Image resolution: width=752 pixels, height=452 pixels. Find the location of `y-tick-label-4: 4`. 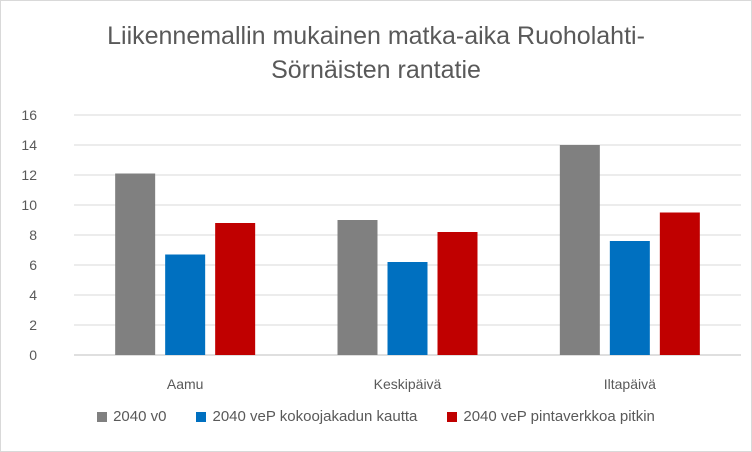

y-tick-label-4: 4 is located at coordinates (33, 295).